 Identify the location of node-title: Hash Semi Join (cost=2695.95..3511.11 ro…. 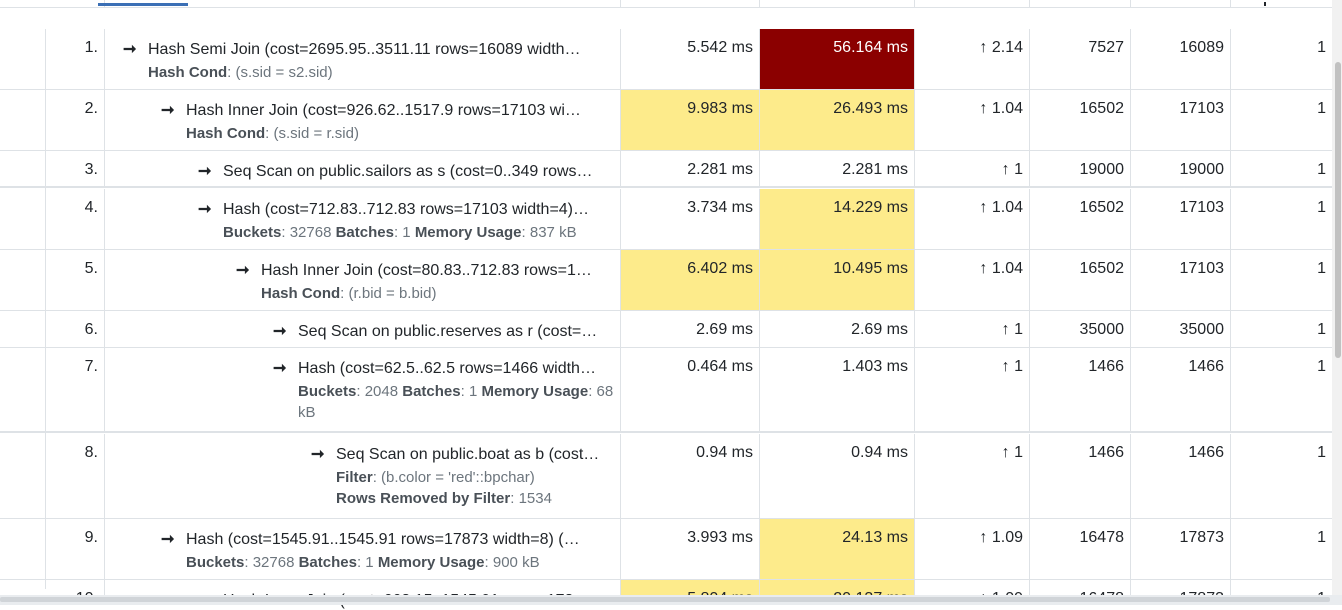
(364, 49).